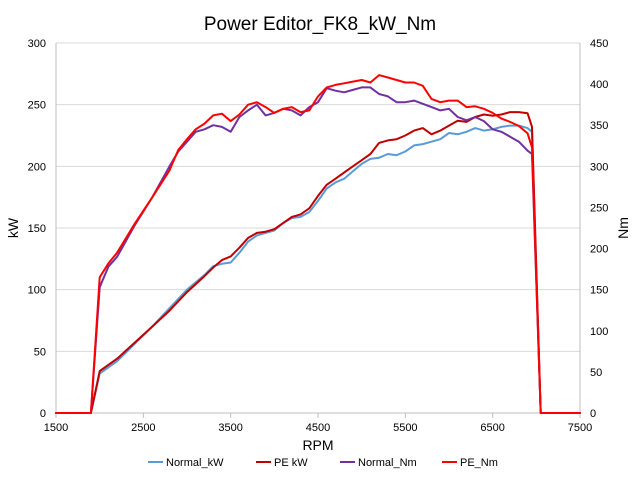 The height and width of the screenshot is (480, 640). I want to click on legend: Normal_kW PE kW Normal_Nm PE_Nm, so click(323, 463).